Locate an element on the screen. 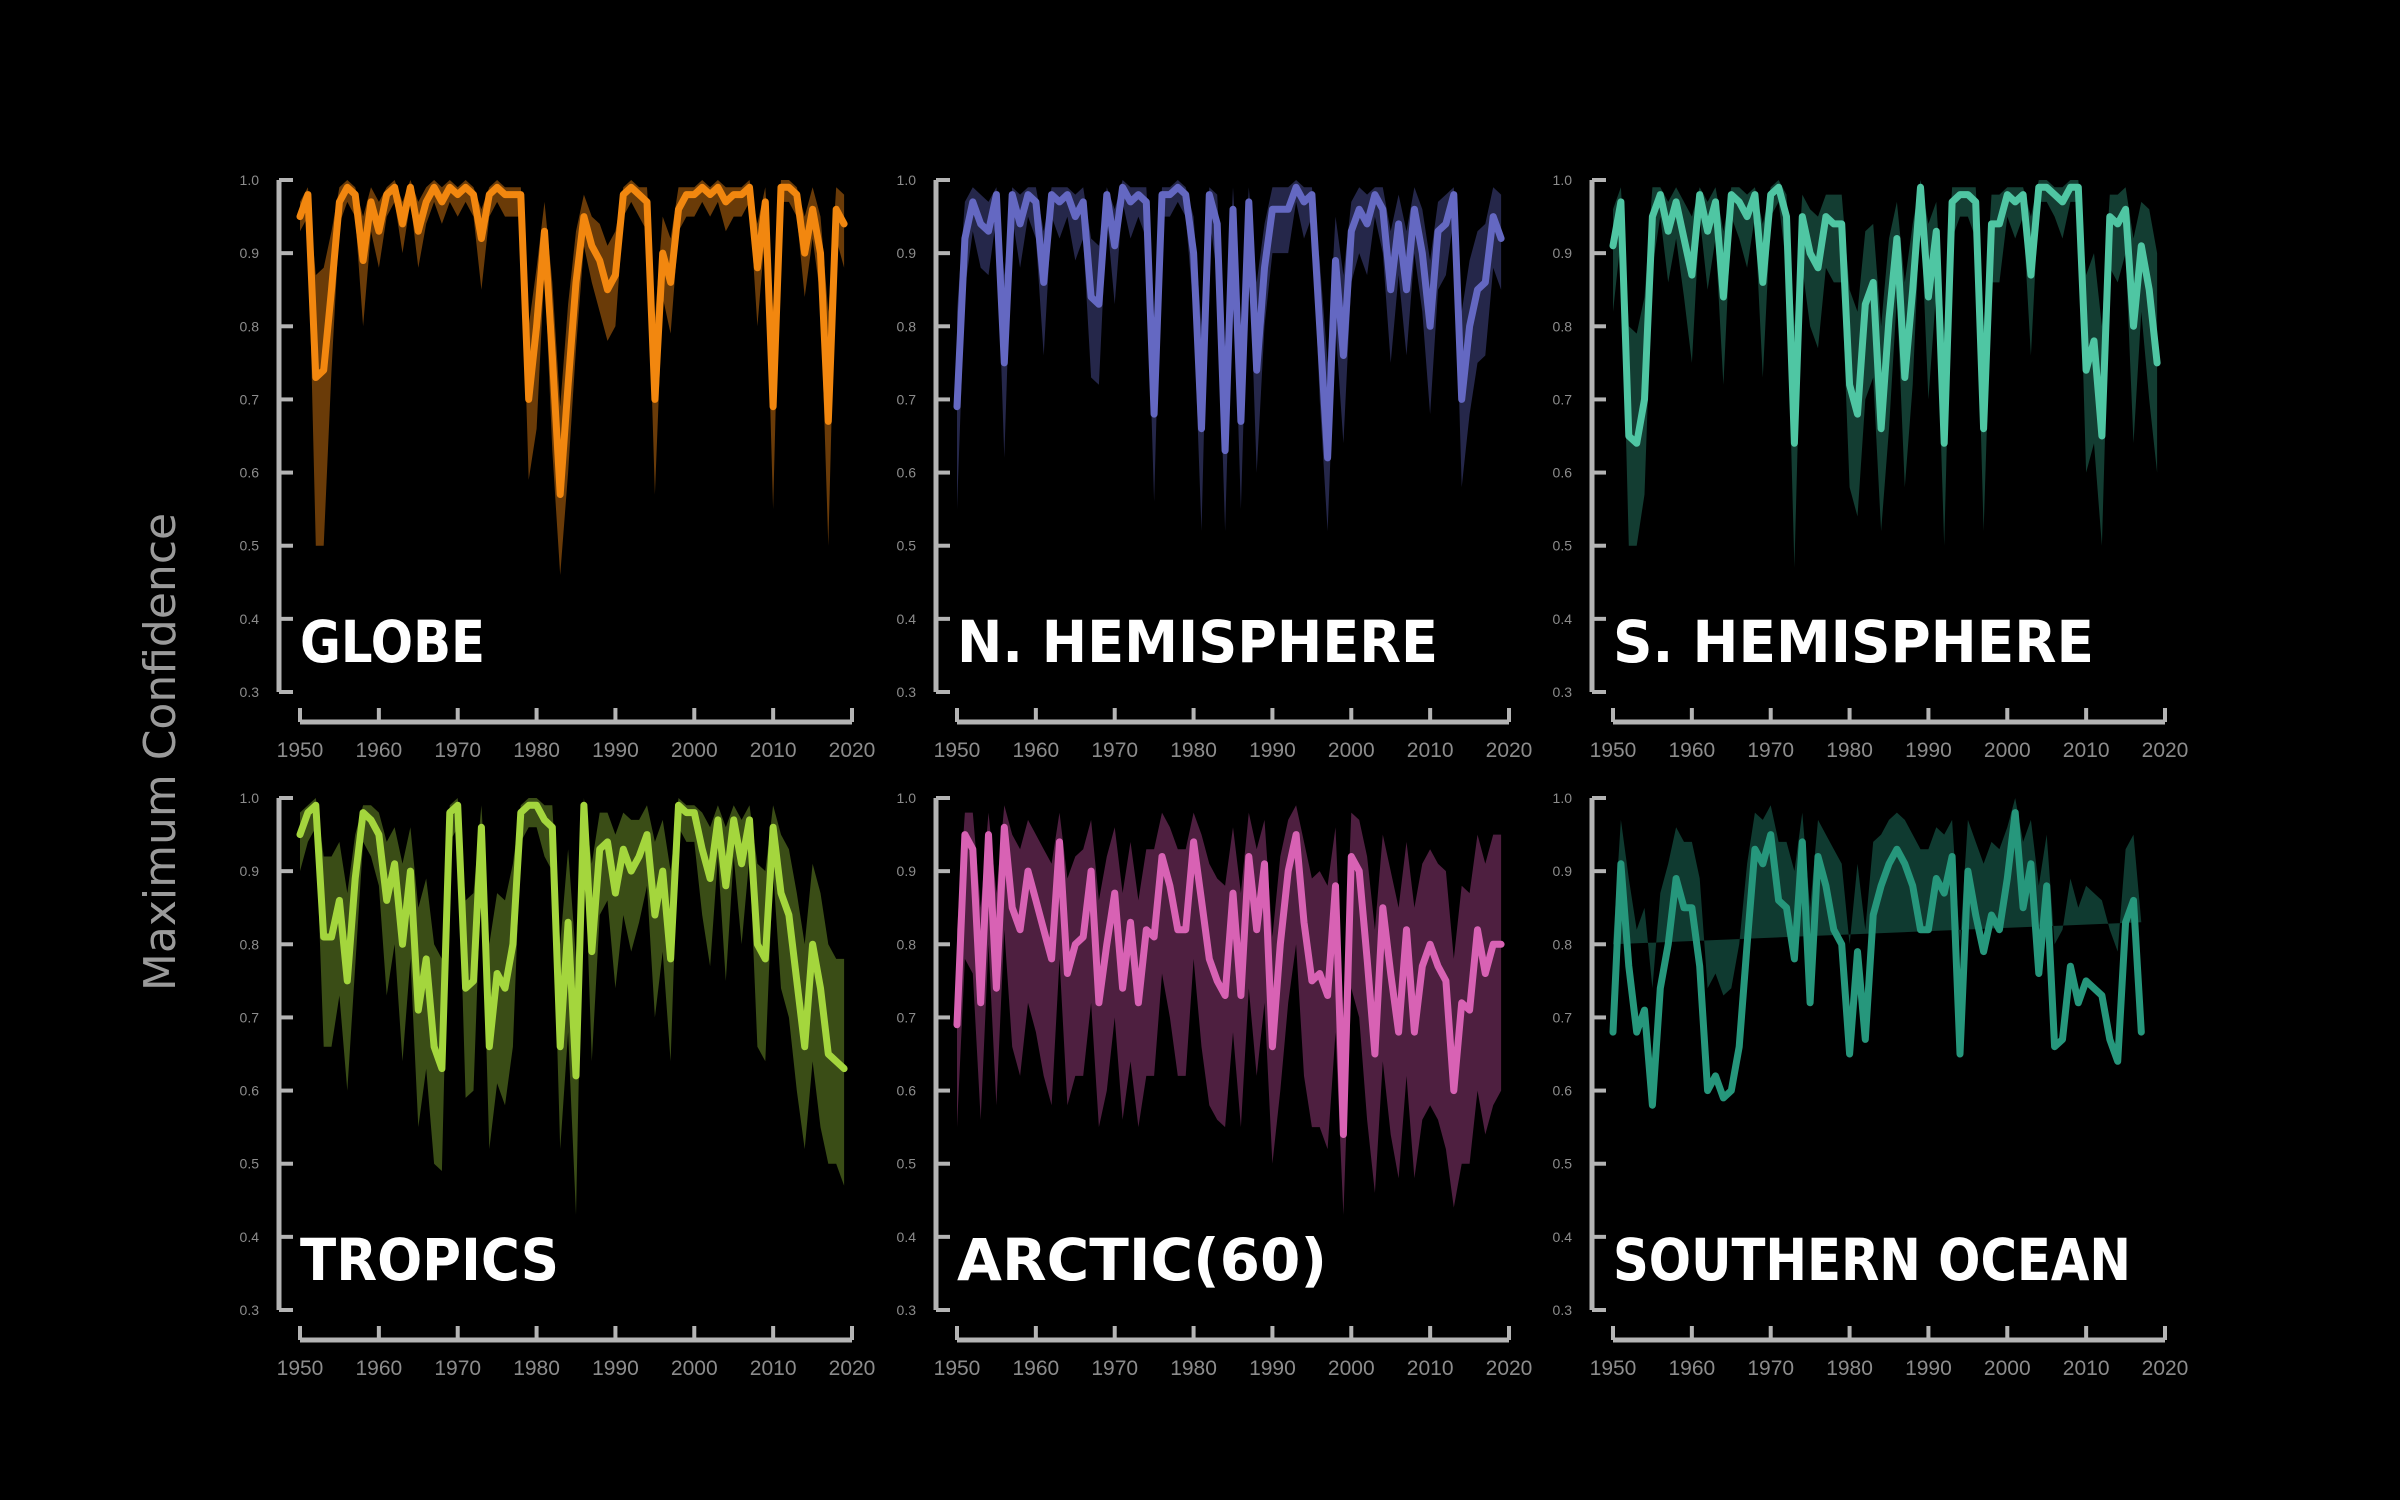 This screenshot has height=1500, width=2400. panel-title-arctic-60: ARCTIC(60) is located at coordinates (1142, 1260).